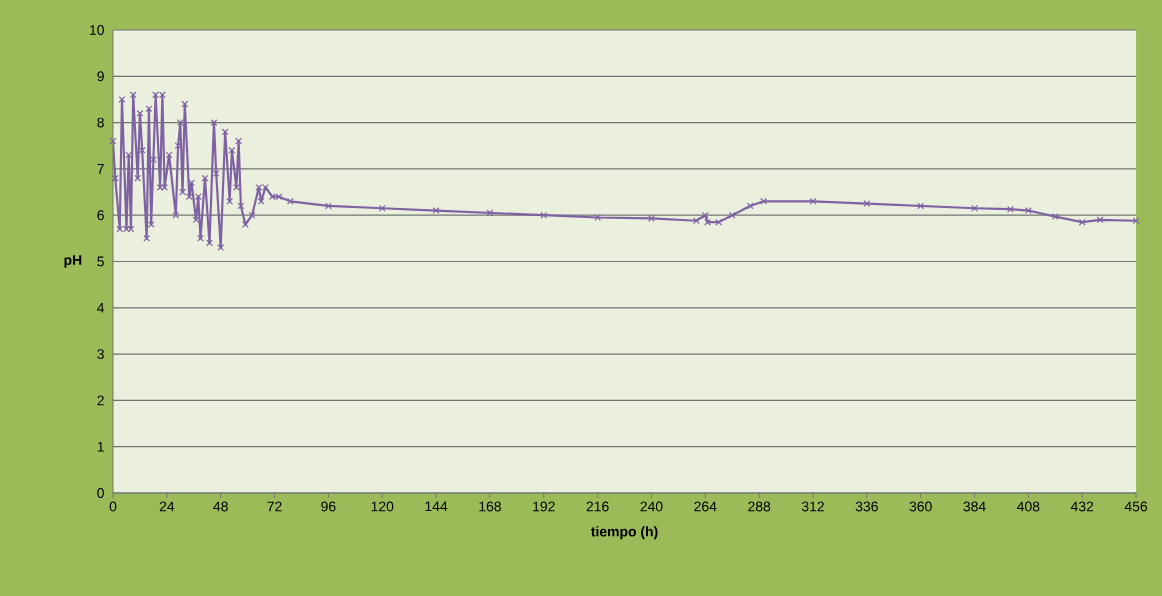 The height and width of the screenshot is (596, 1162). What do you see at coordinates (73, 261) in the screenshot?
I see `y-axis-title: pH` at bounding box center [73, 261].